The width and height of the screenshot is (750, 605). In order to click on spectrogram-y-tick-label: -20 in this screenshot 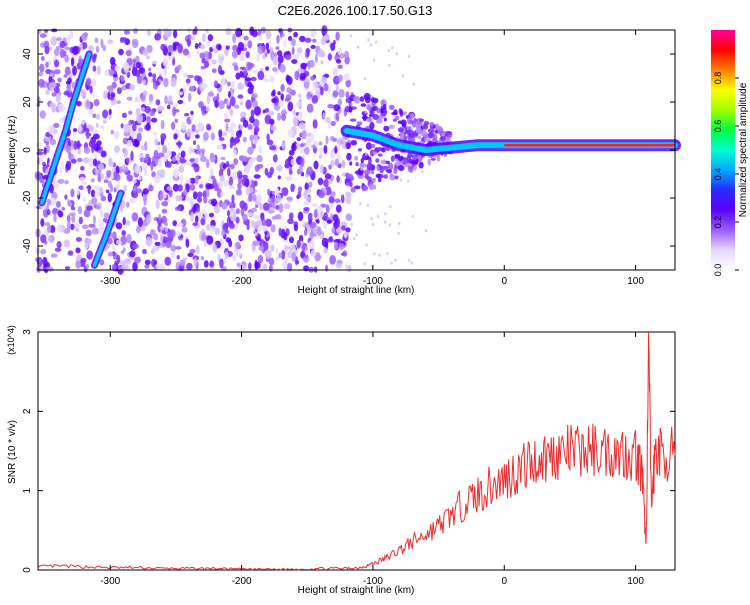, I will do `click(27, 197)`.